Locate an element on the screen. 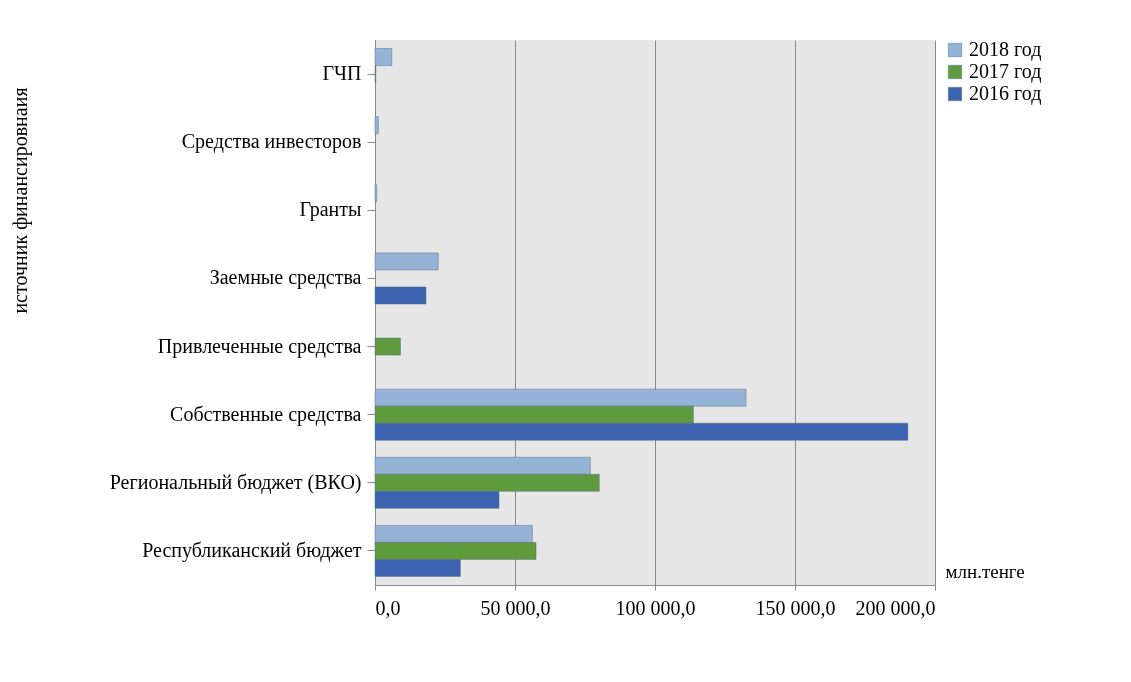 The image size is (1131, 682). x-axis-title: млн.тенге is located at coordinates (985, 571).